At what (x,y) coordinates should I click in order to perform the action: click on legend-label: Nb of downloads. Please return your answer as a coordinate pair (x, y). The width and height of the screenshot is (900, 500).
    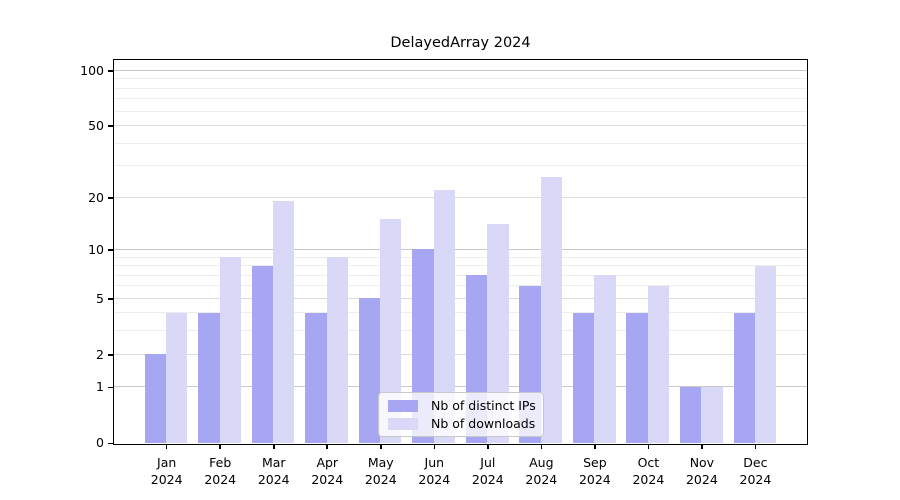
    Looking at the image, I should click on (483, 423).